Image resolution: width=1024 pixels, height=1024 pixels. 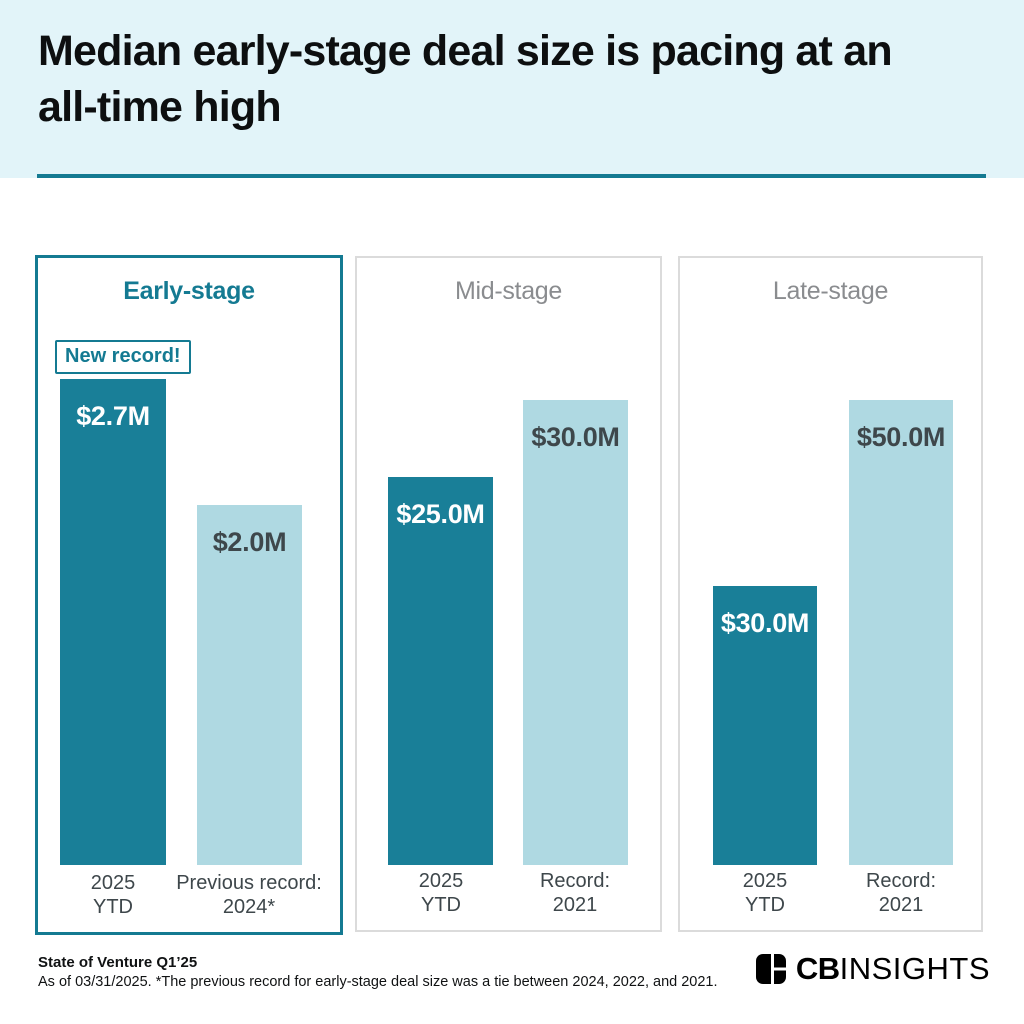 What do you see at coordinates (123, 357) in the screenshot?
I see `new-record-badge: New record!` at bounding box center [123, 357].